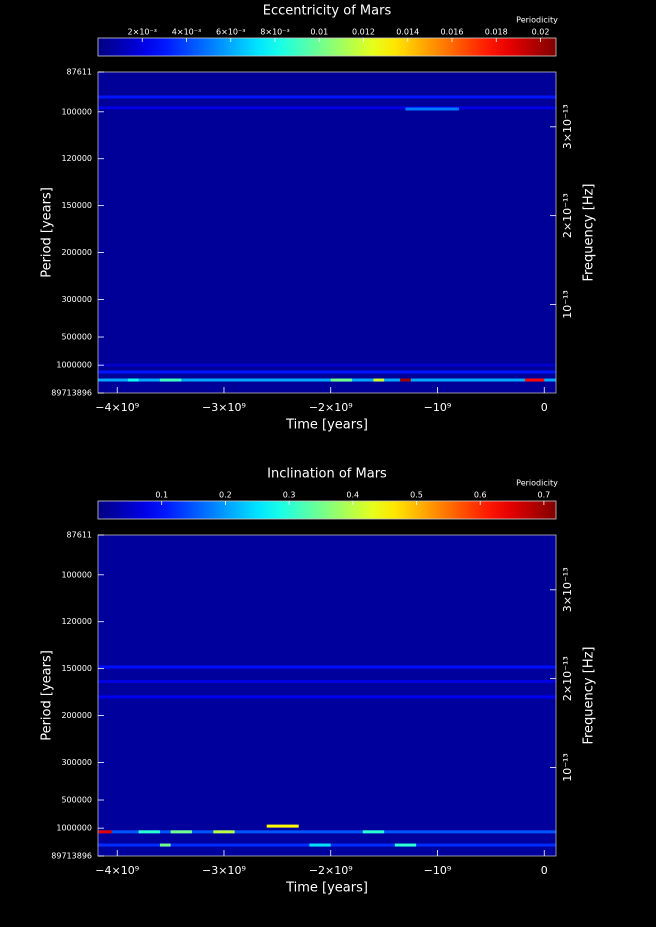 The image size is (656, 927). I want to click on colorbar-tick-label: 0.5, so click(416, 495).